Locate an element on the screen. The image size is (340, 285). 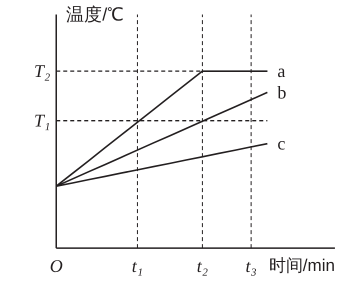
x-tick-label: O is located at coordinates (56, 266).